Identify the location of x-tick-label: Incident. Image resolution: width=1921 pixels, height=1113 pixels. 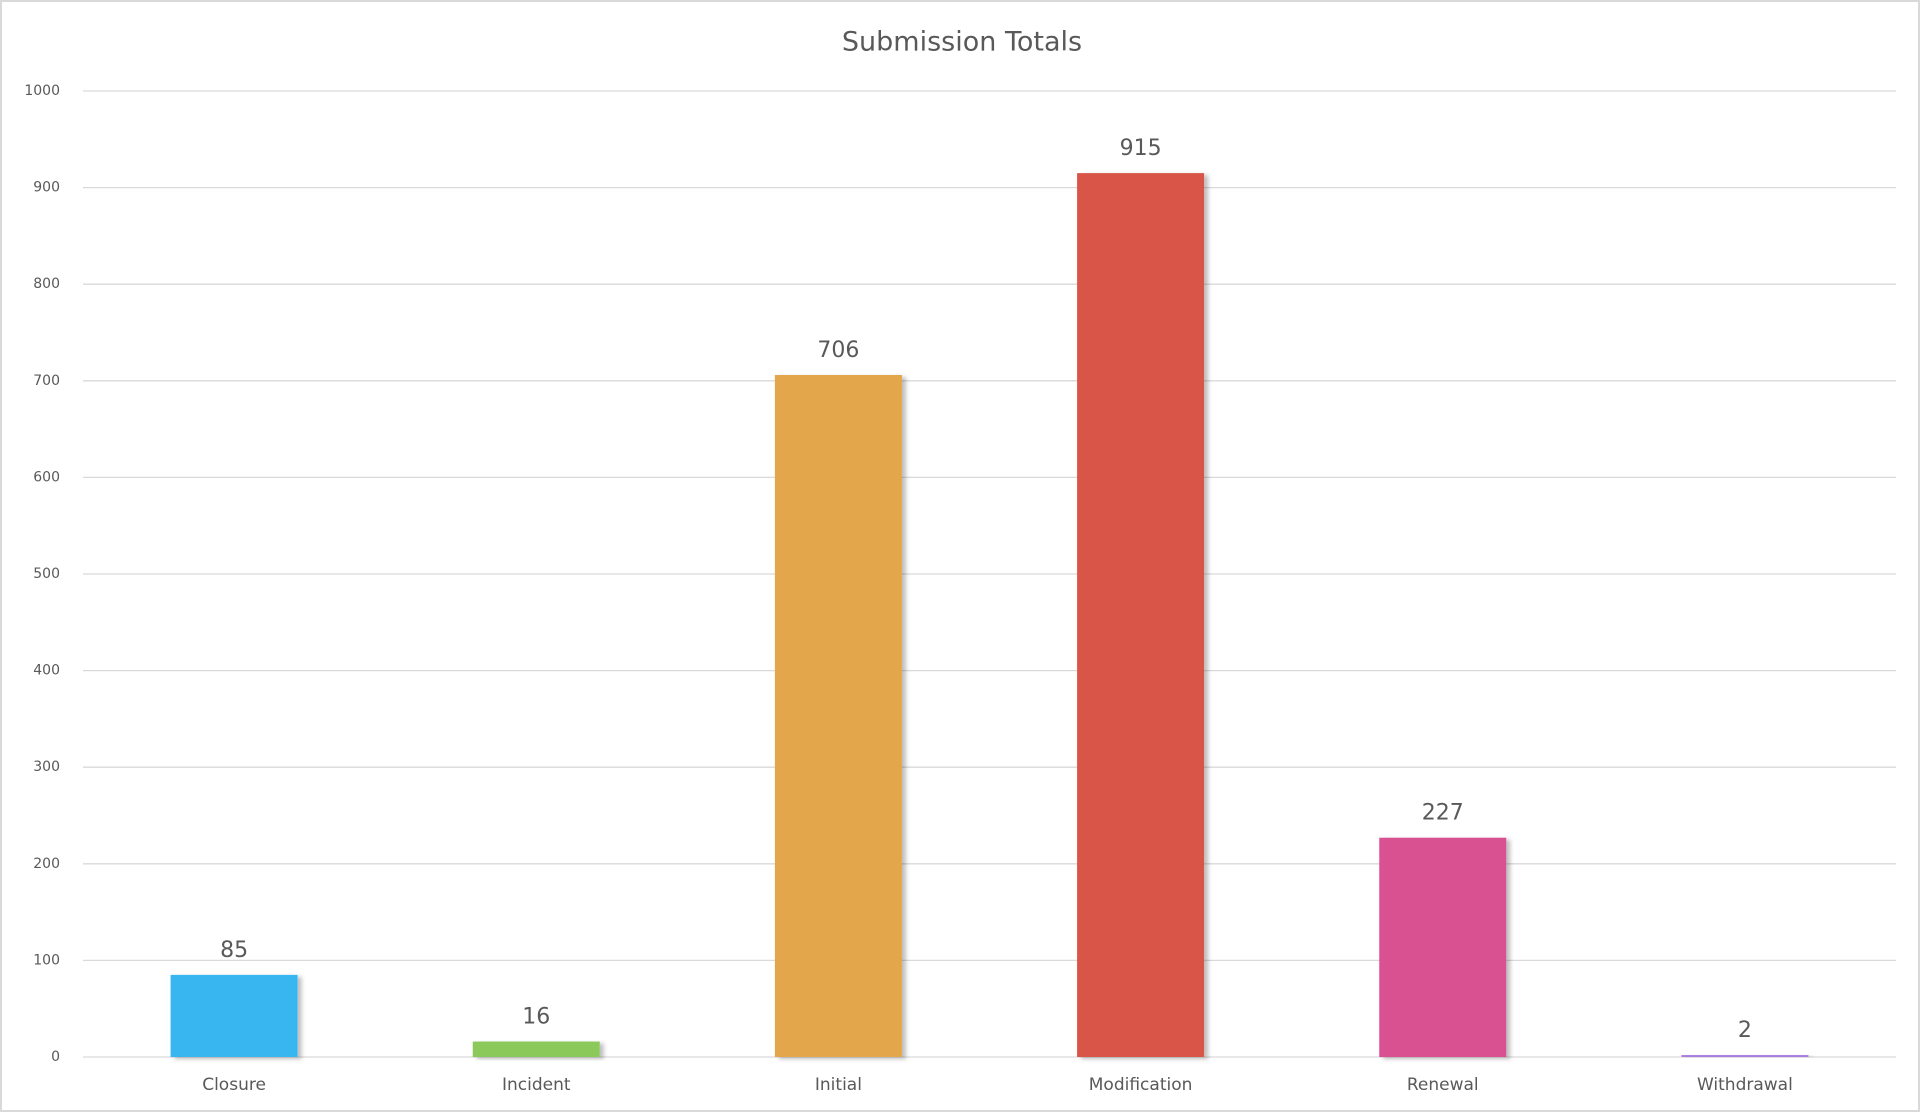
(536, 1085).